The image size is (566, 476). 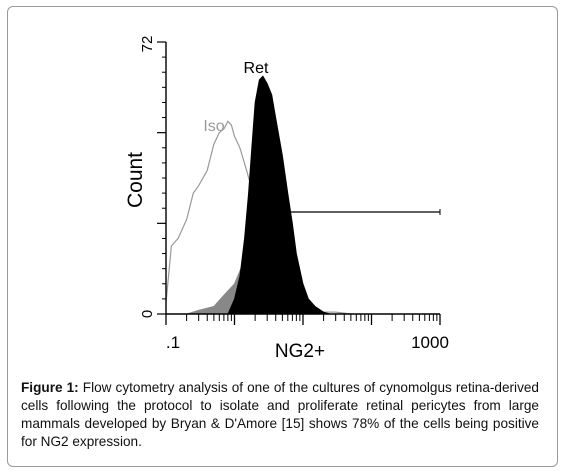 What do you see at coordinates (135, 180) in the screenshot?
I see `y-axis-title: Count` at bounding box center [135, 180].